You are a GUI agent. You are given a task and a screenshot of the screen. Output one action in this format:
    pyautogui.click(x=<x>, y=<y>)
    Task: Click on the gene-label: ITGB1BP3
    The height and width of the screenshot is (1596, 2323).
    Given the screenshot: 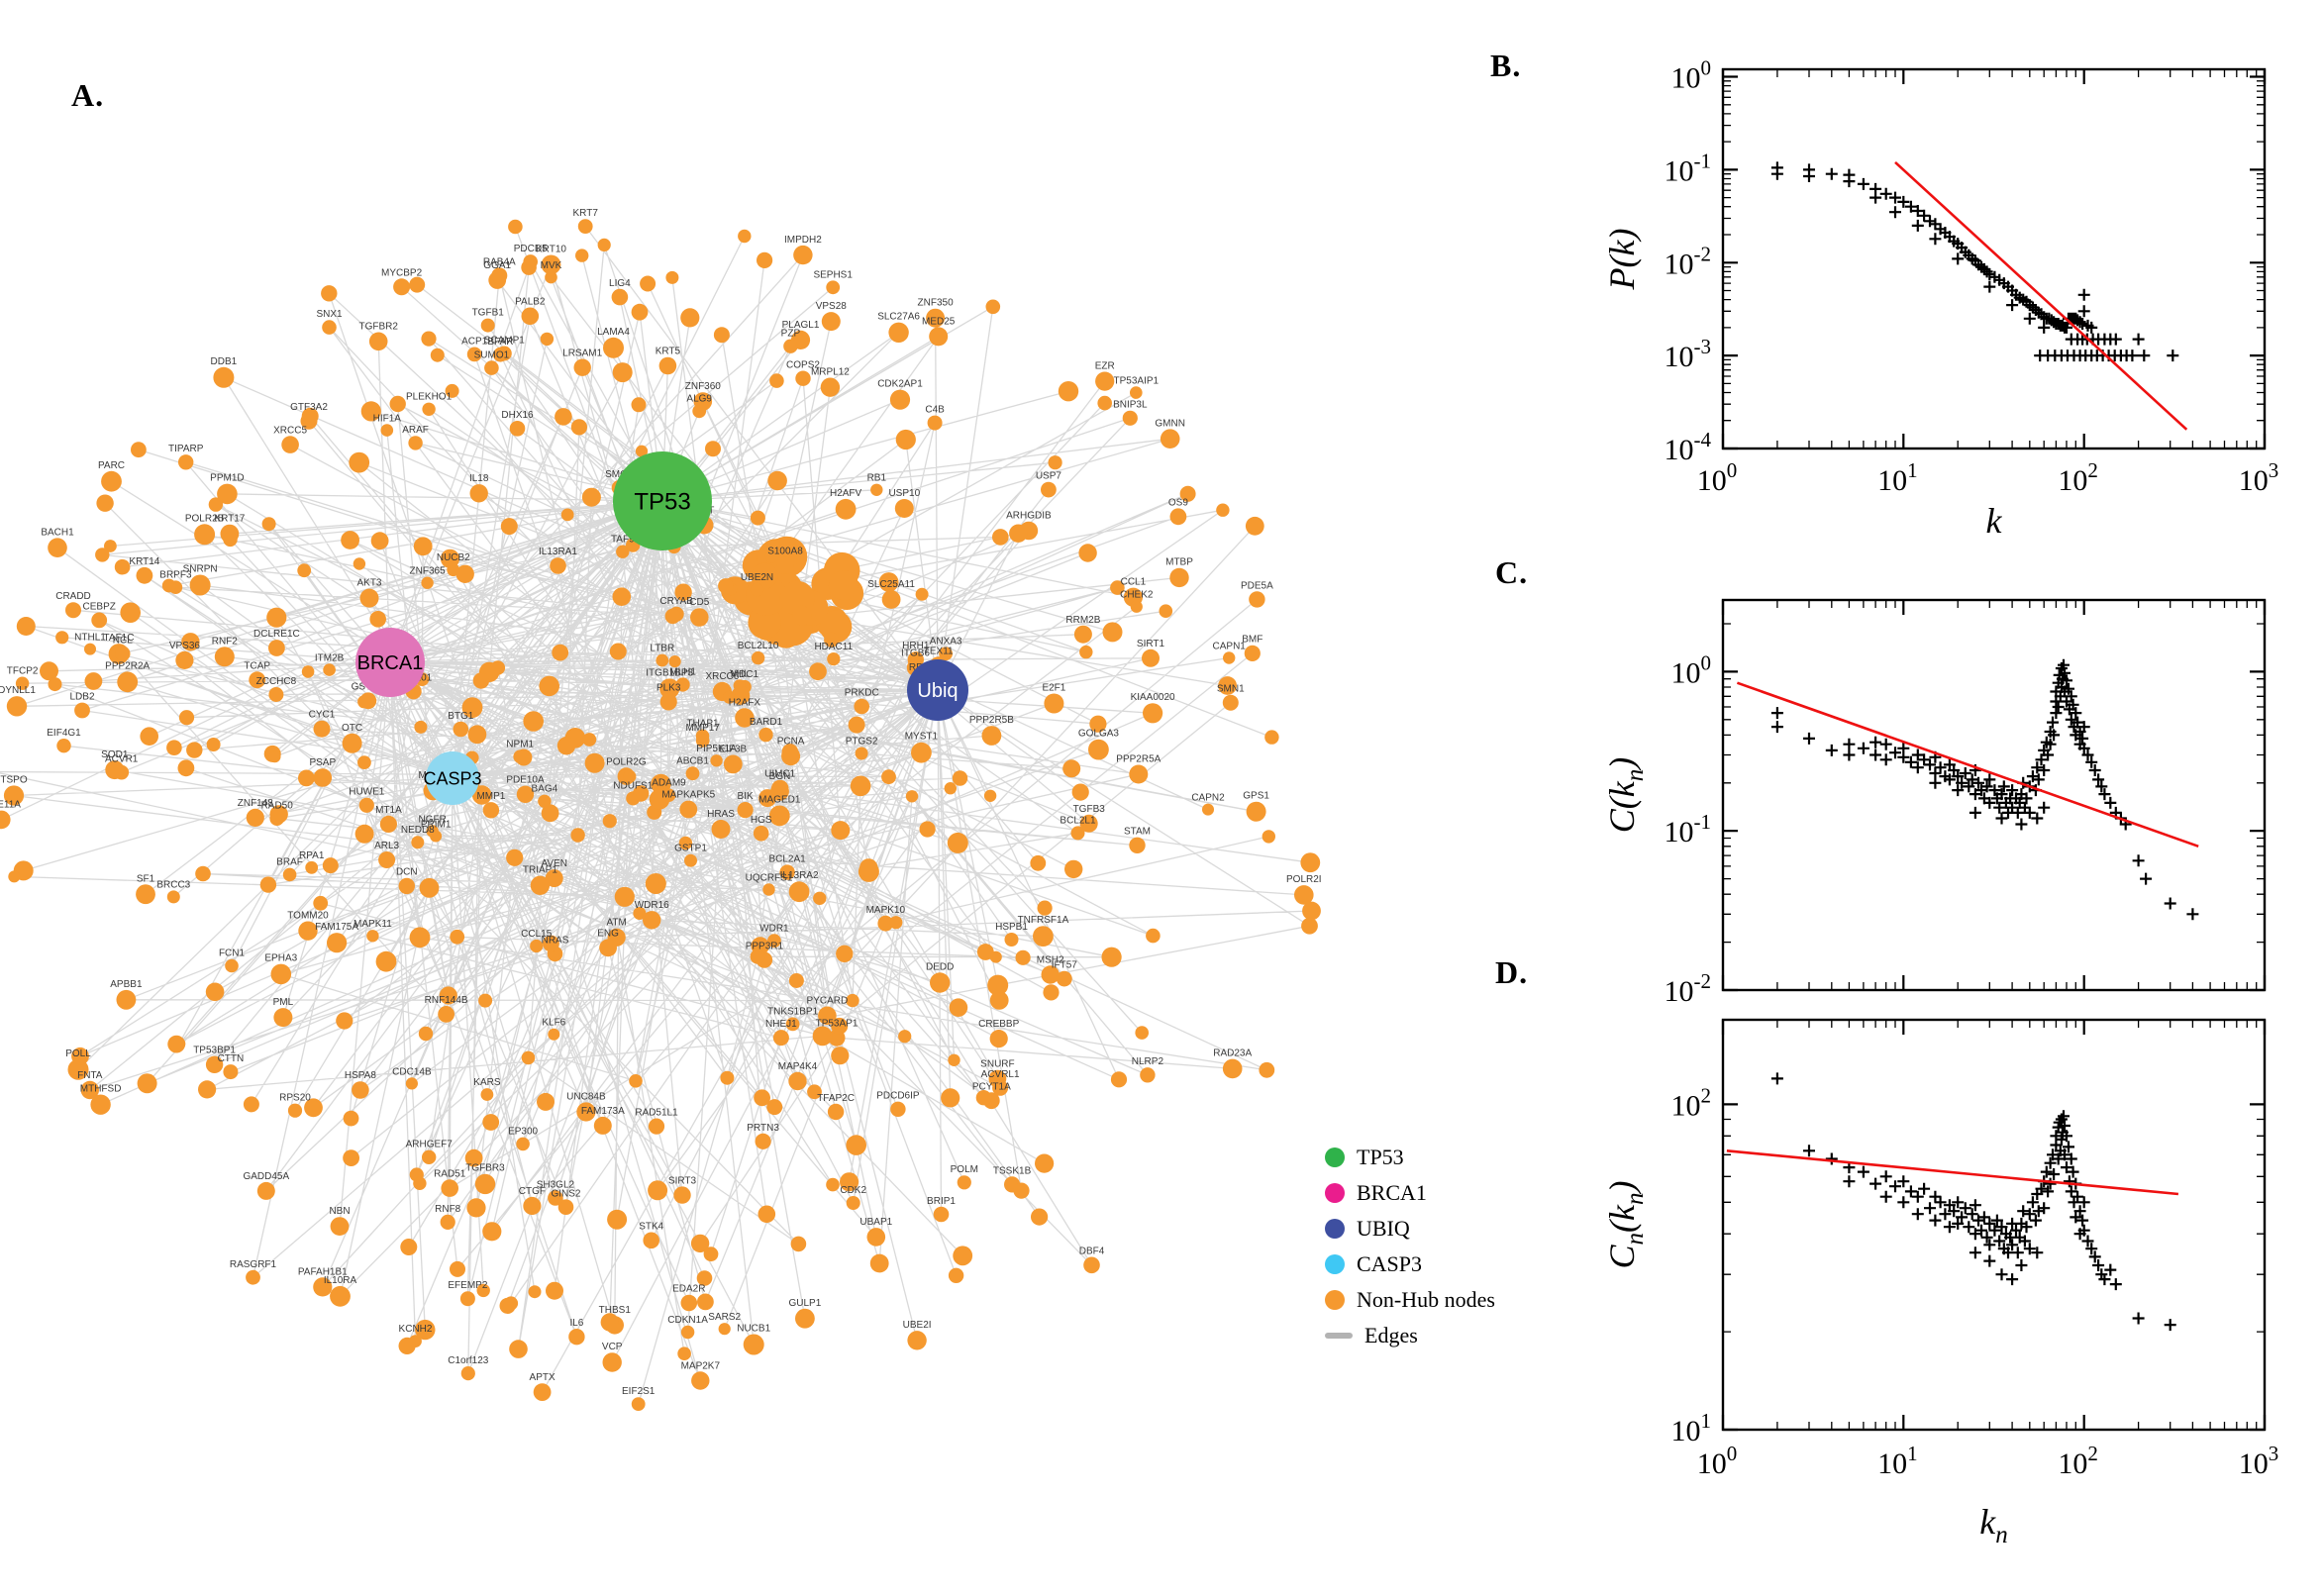 What is the action you would take?
    pyautogui.click(x=669, y=672)
    